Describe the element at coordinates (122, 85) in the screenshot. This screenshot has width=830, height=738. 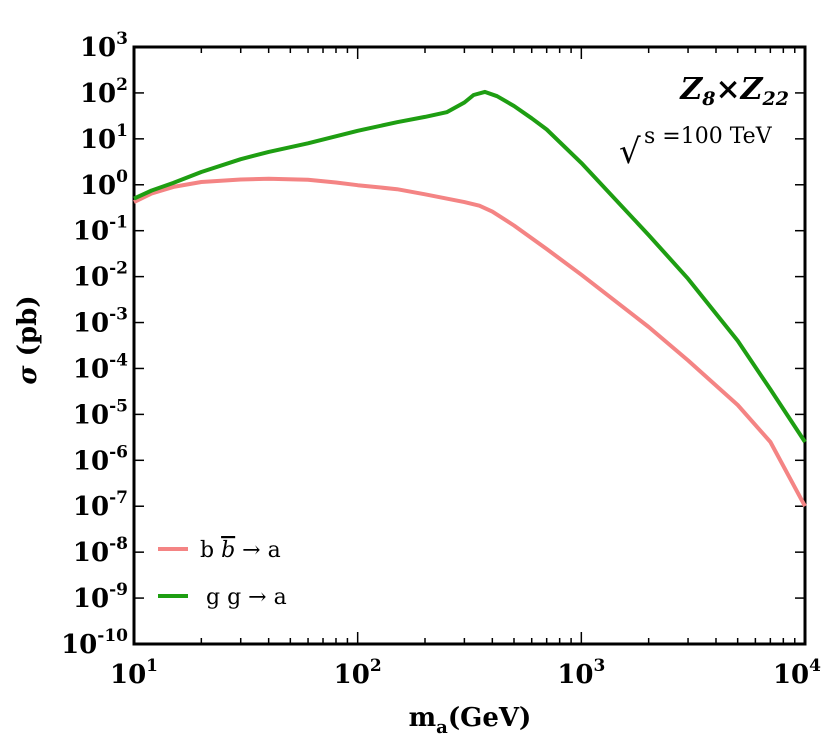
I see `y-tick-exp: 2` at that location.